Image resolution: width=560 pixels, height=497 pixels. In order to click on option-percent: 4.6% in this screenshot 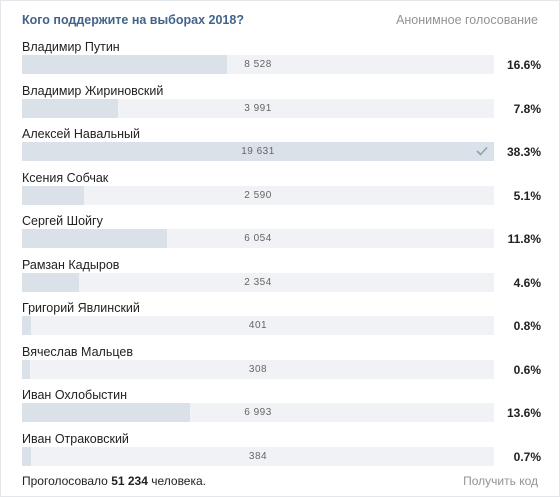, I will do `click(527, 282)`.